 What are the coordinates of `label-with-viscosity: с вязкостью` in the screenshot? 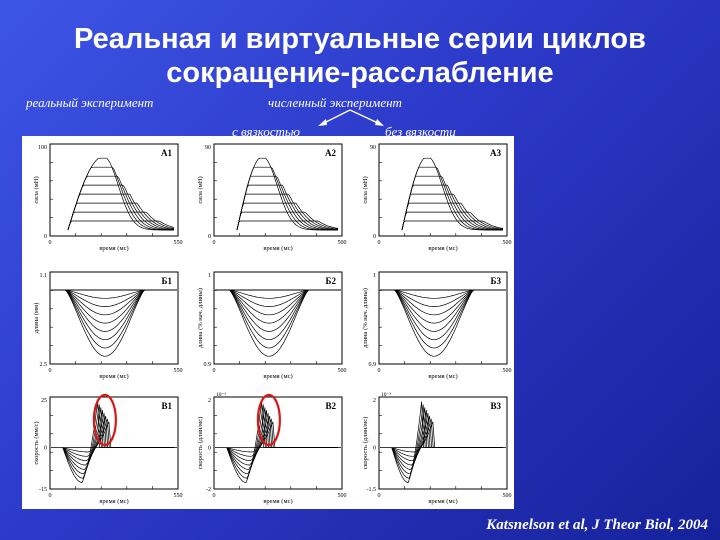 It's located at (266, 131).